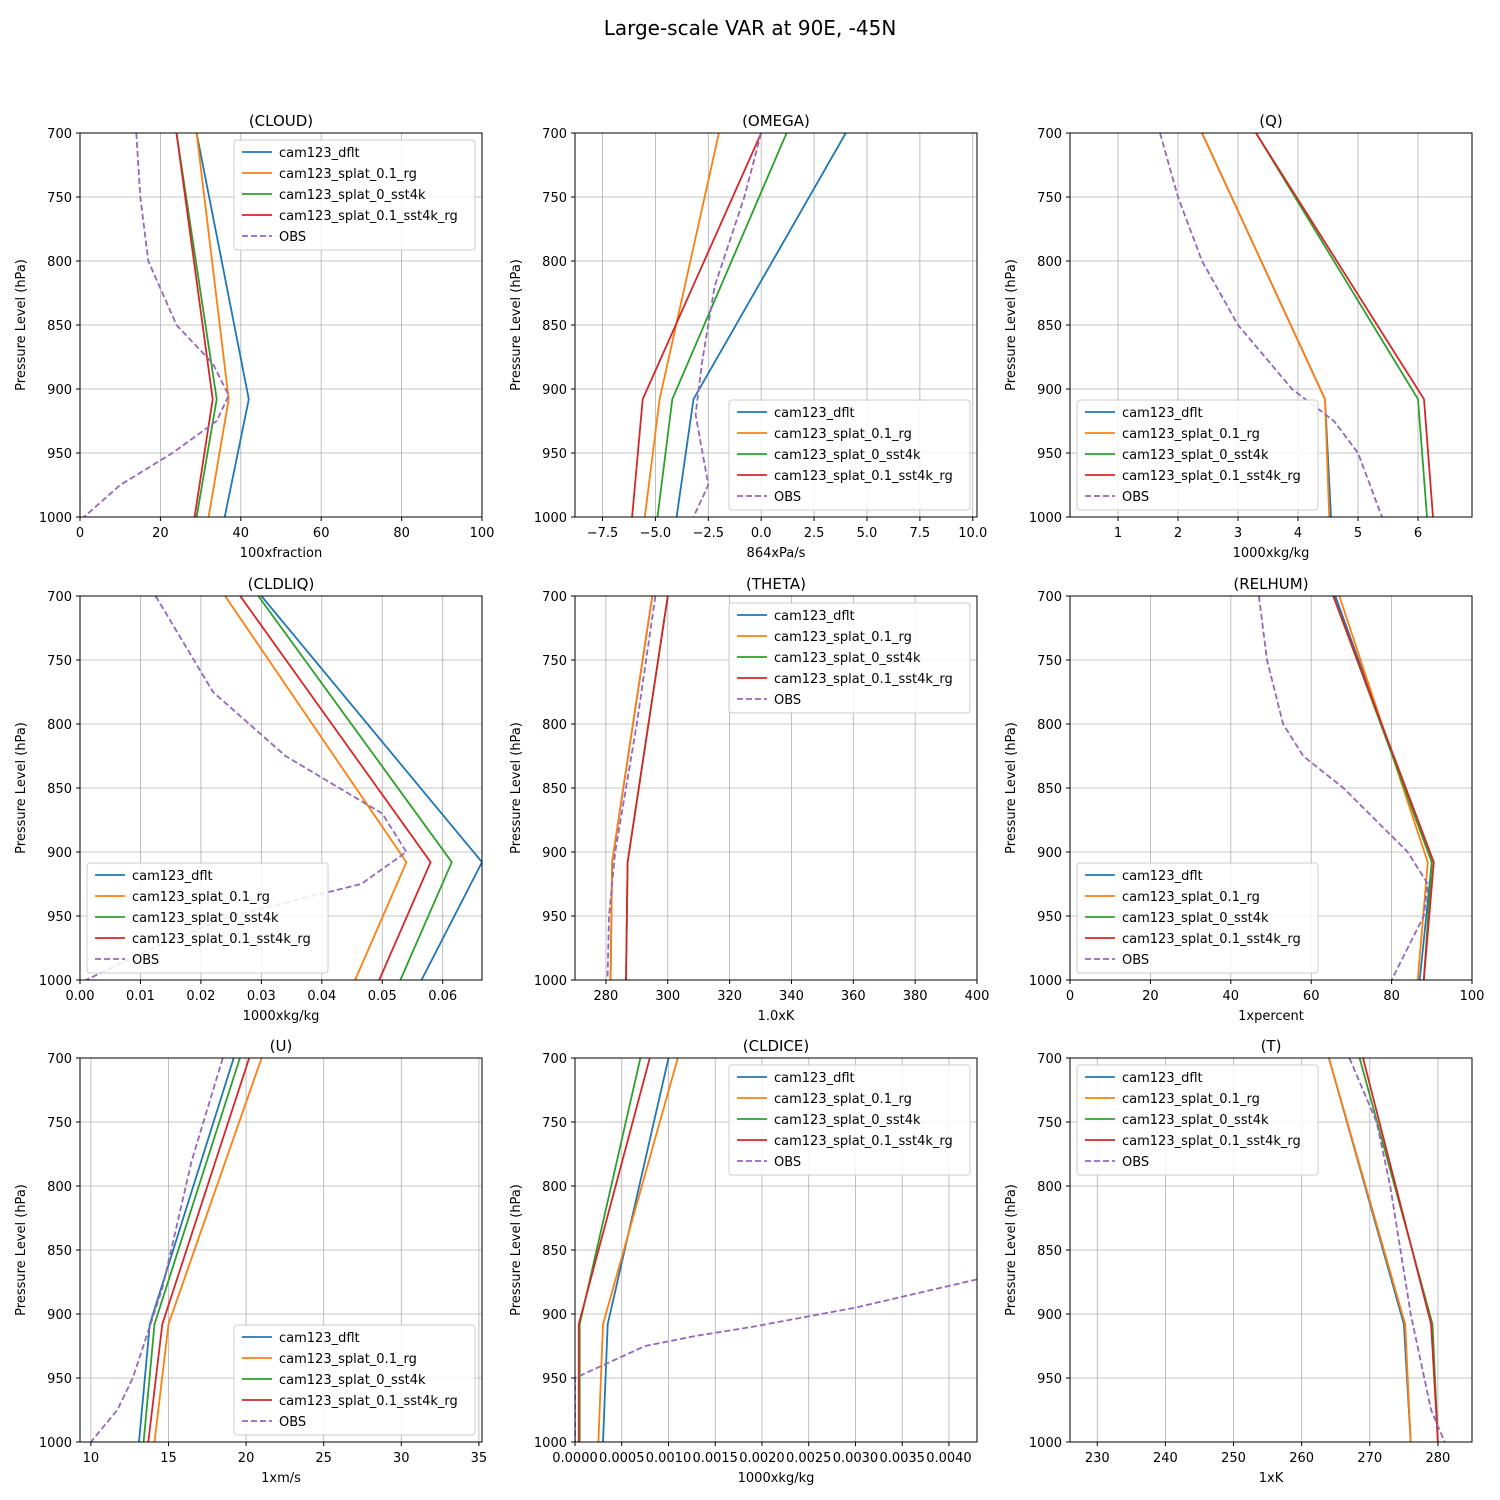  What do you see at coordinates (1418, 533) in the screenshot?
I see `x-tick-label: 6` at bounding box center [1418, 533].